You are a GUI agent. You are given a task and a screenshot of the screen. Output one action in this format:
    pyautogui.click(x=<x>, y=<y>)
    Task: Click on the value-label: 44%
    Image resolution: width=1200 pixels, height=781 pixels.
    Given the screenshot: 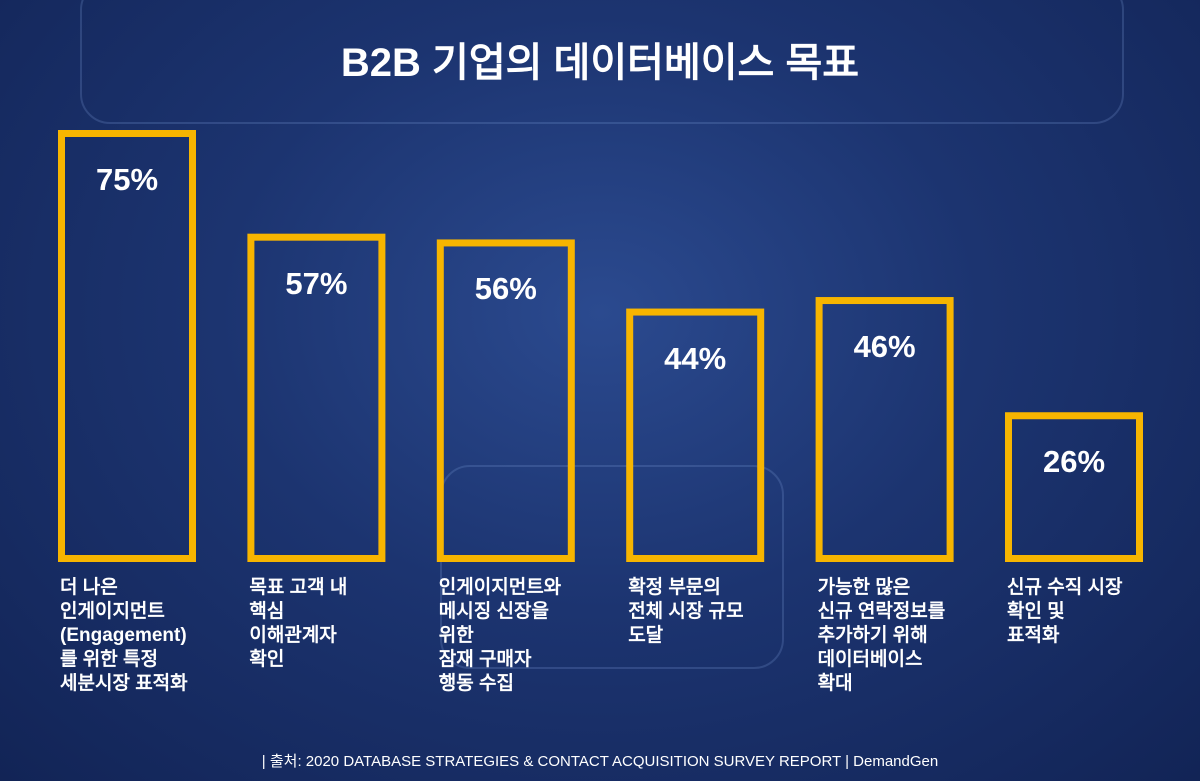 What is the action you would take?
    pyautogui.click(x=695, y=358)
    